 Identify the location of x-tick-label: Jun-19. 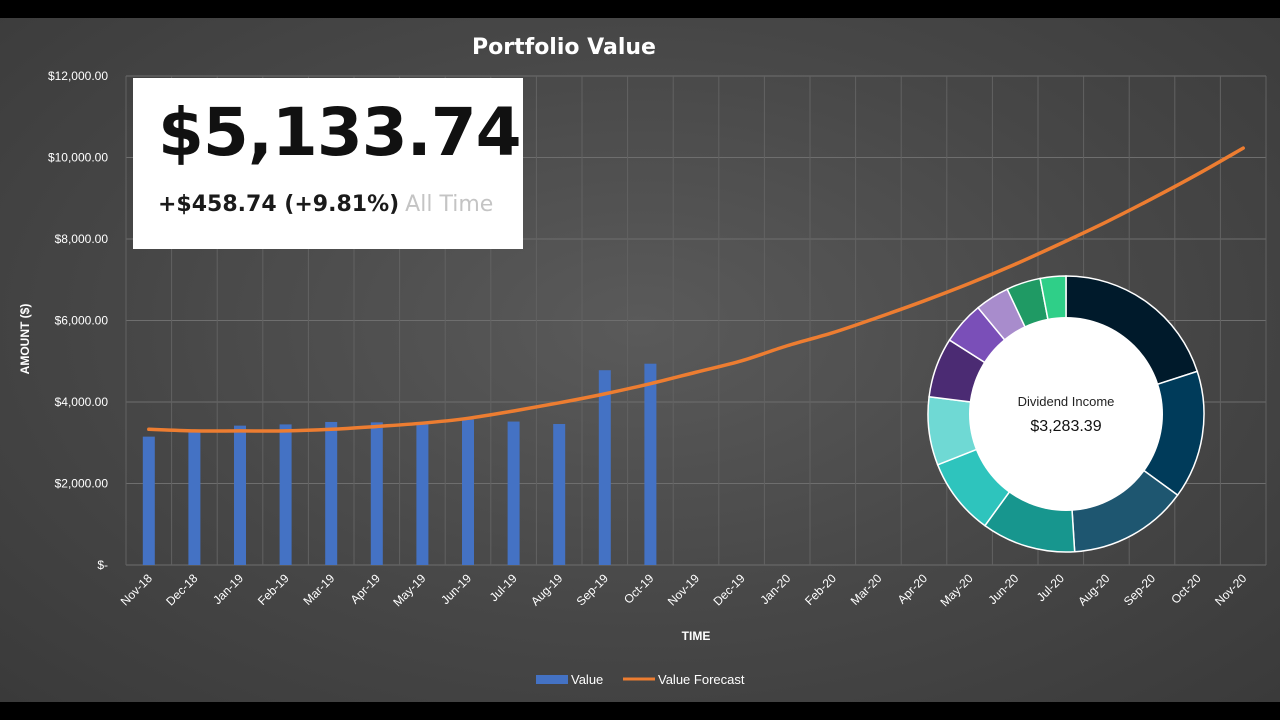
(456, 589).